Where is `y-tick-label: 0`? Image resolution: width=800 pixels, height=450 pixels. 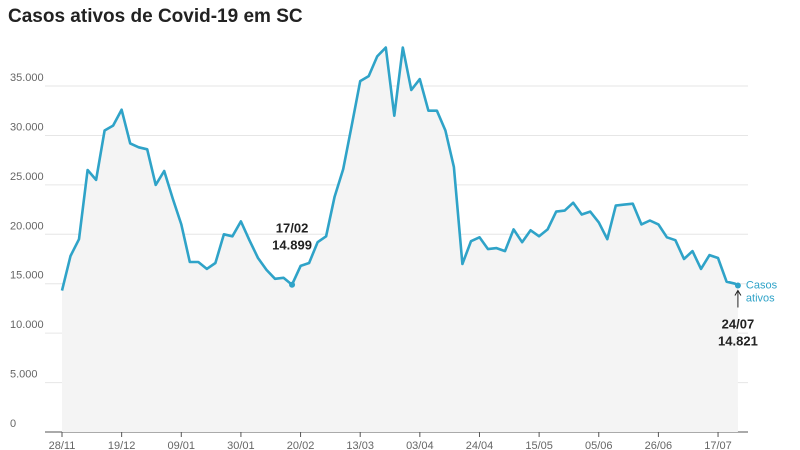
y-tick-label: 0 is located at coordinates (13, 424).